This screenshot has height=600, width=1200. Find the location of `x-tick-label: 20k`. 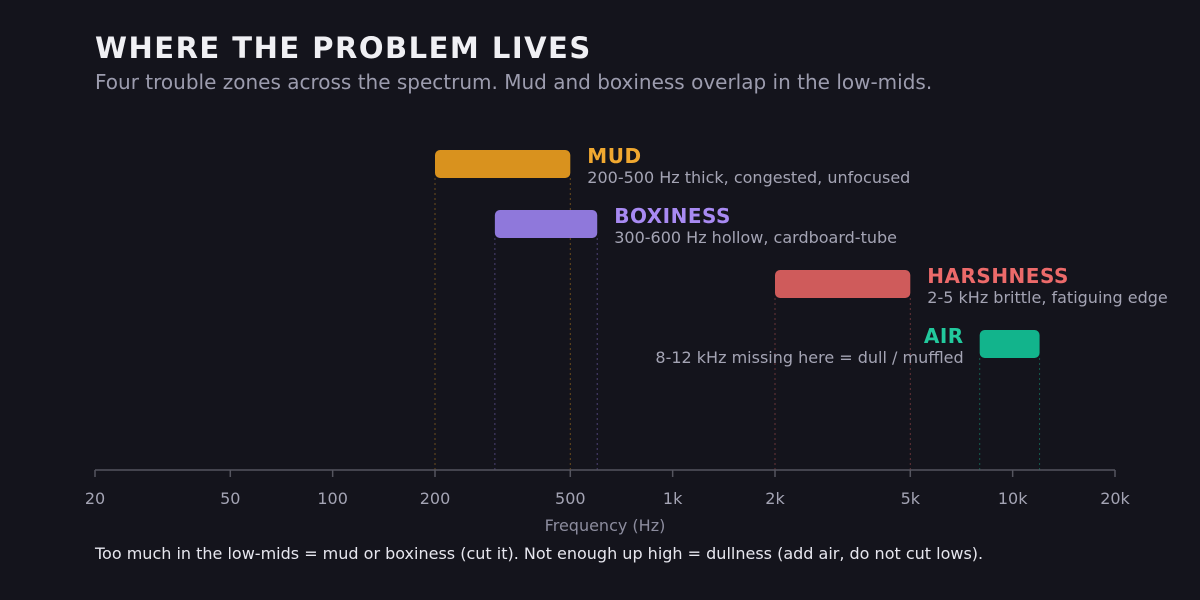

x-tick-label: 20k is located at coordinates (1115, 498).